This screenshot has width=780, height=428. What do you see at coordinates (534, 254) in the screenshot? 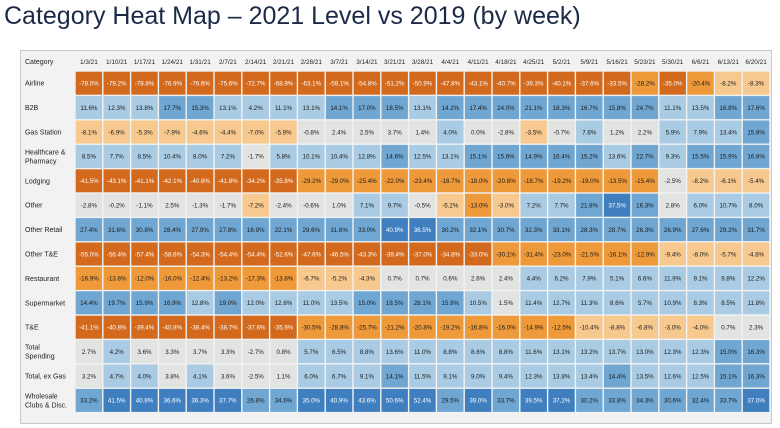
I see `cell-value: -31.4%` at bounding box center [534, 254].